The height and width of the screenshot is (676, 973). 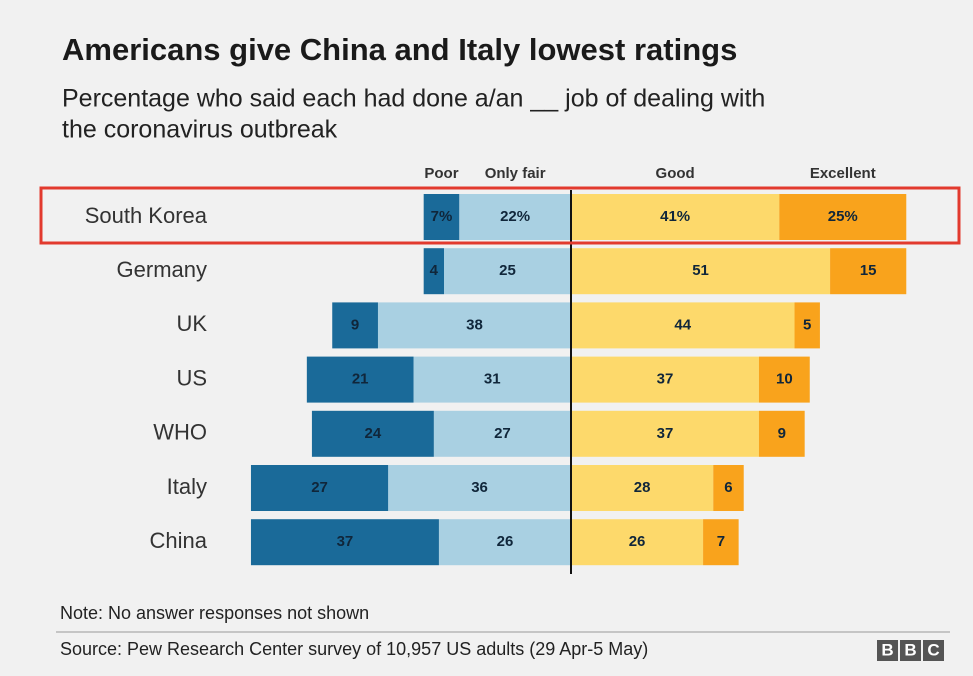 I want to click on data-label: 41%, so click(x=675, y=216).